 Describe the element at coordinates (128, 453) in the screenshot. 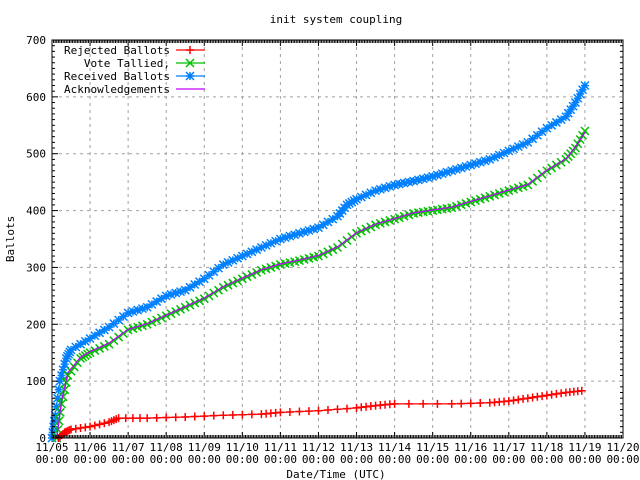

I see `x-tick-label: 11/07 00:00` at that location.